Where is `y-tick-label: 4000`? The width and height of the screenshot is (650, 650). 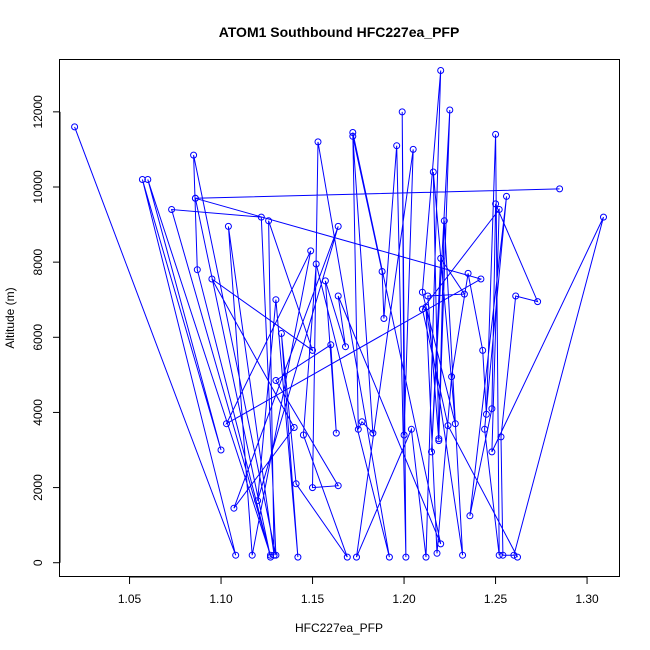
y-tick-label: 4000 is located at coordinates (38, 412).